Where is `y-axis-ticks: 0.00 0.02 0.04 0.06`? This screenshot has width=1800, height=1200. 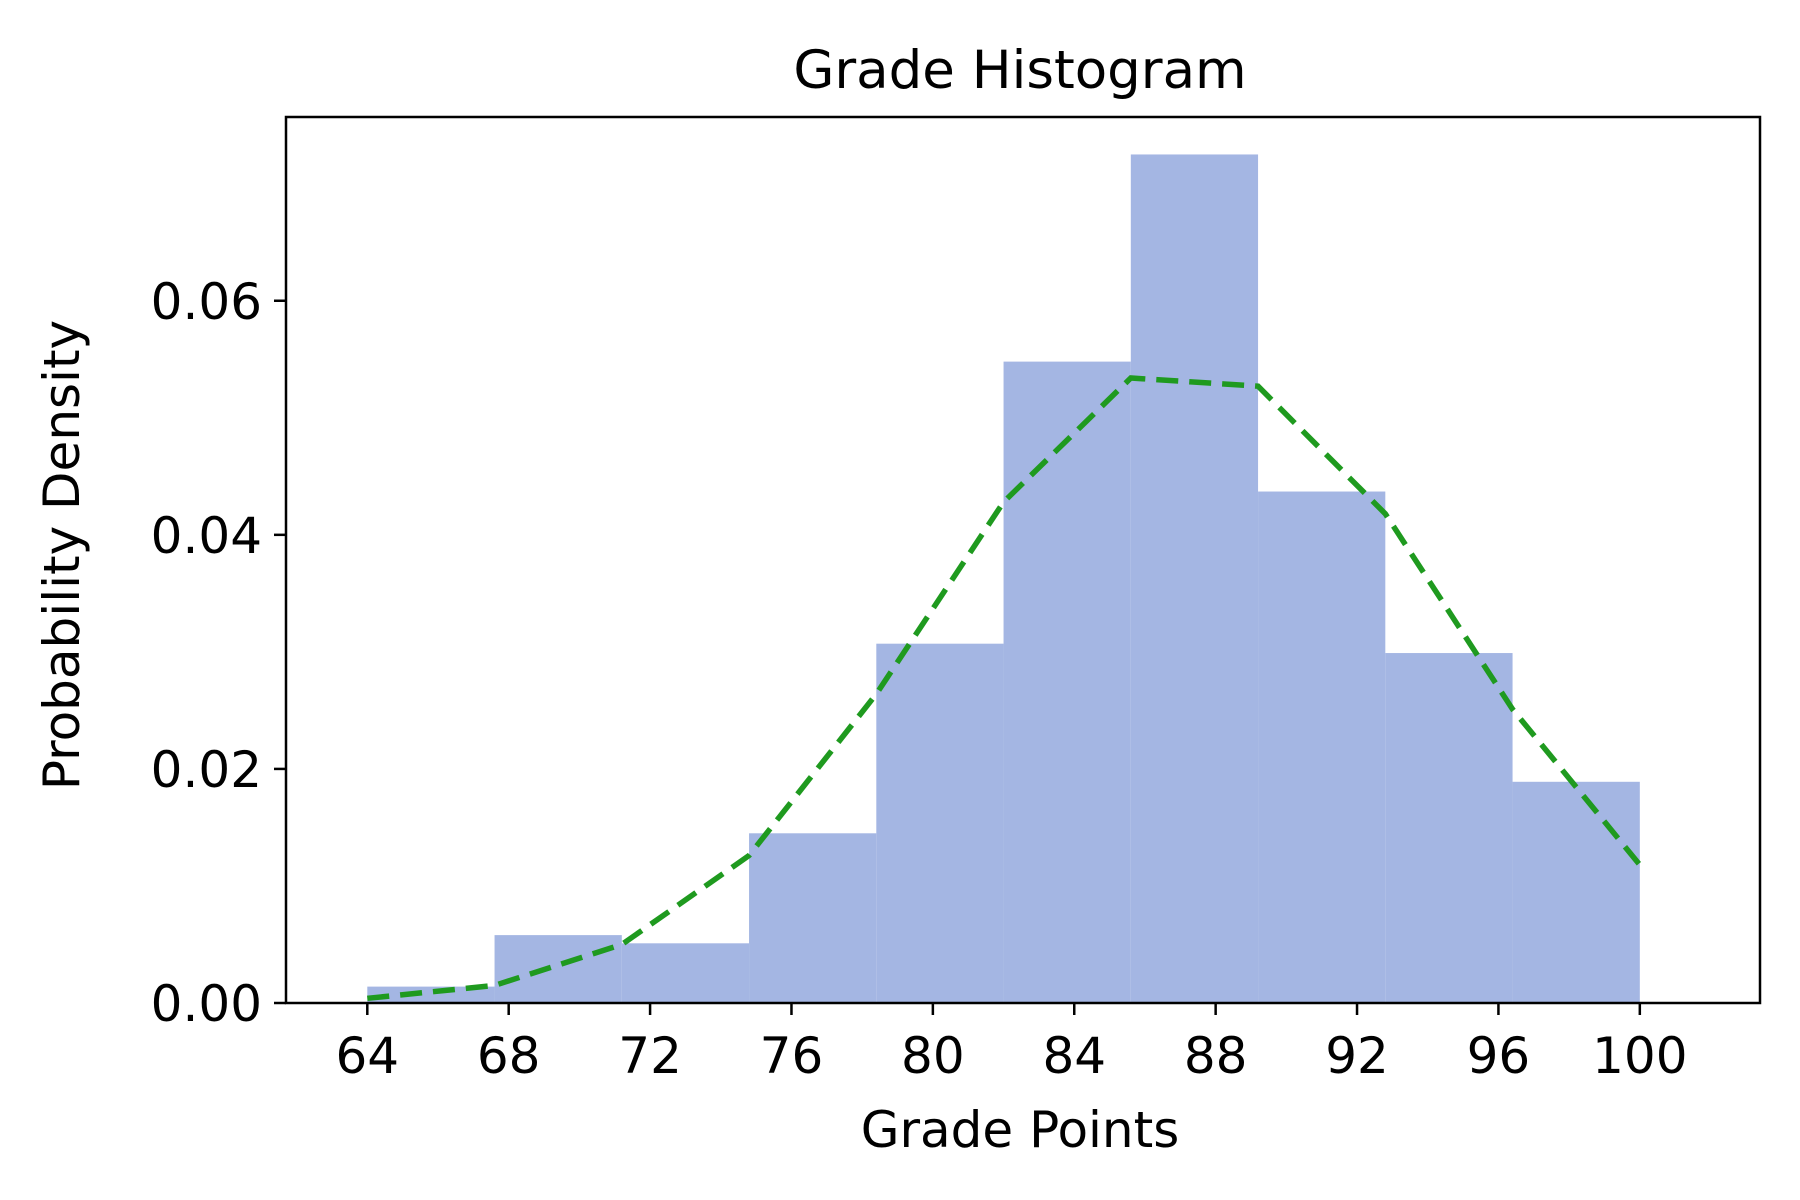
y-axis-ticks: 0.00 0.02 0.04 0.06 is located at coordinates (218, 653).